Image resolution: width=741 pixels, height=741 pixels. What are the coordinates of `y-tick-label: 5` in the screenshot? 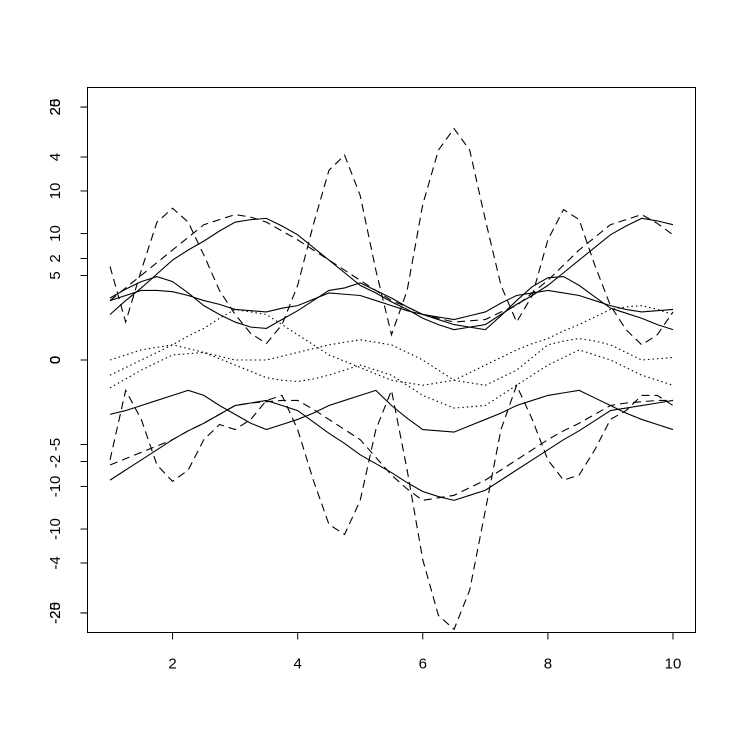 It's located at (55, 275).